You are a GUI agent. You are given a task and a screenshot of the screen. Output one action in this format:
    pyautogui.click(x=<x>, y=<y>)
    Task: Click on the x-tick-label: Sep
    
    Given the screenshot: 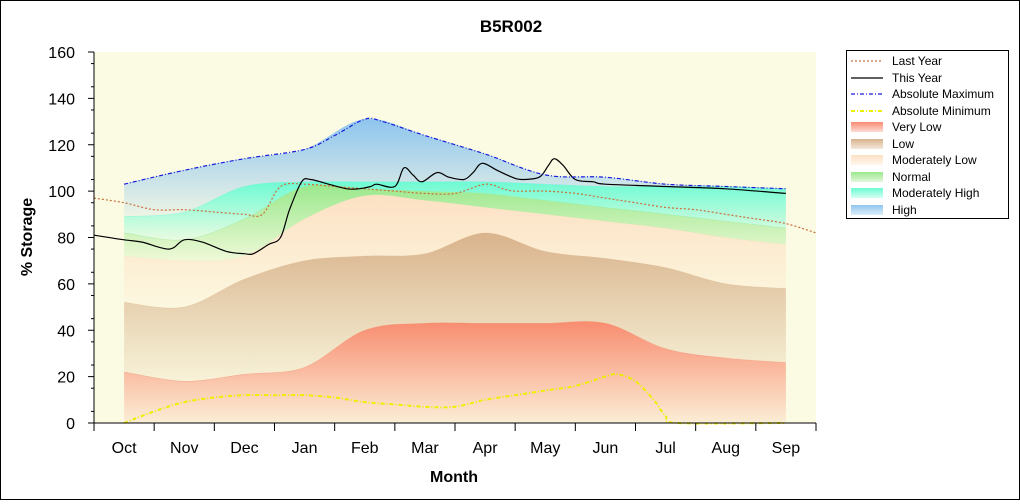 What is the action you would take?
    pyautogui.click(x=786, y=448)
    